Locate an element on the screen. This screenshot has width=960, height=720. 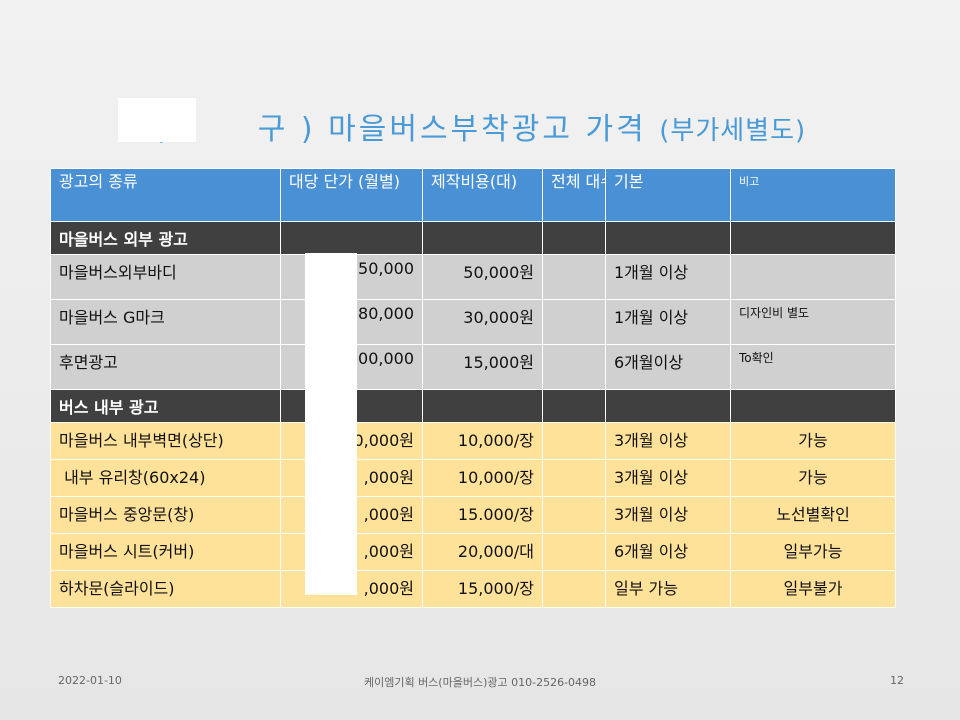
title-main: 구 ) 마을버스부착광고 가격 is located at coordinates (452, 129).